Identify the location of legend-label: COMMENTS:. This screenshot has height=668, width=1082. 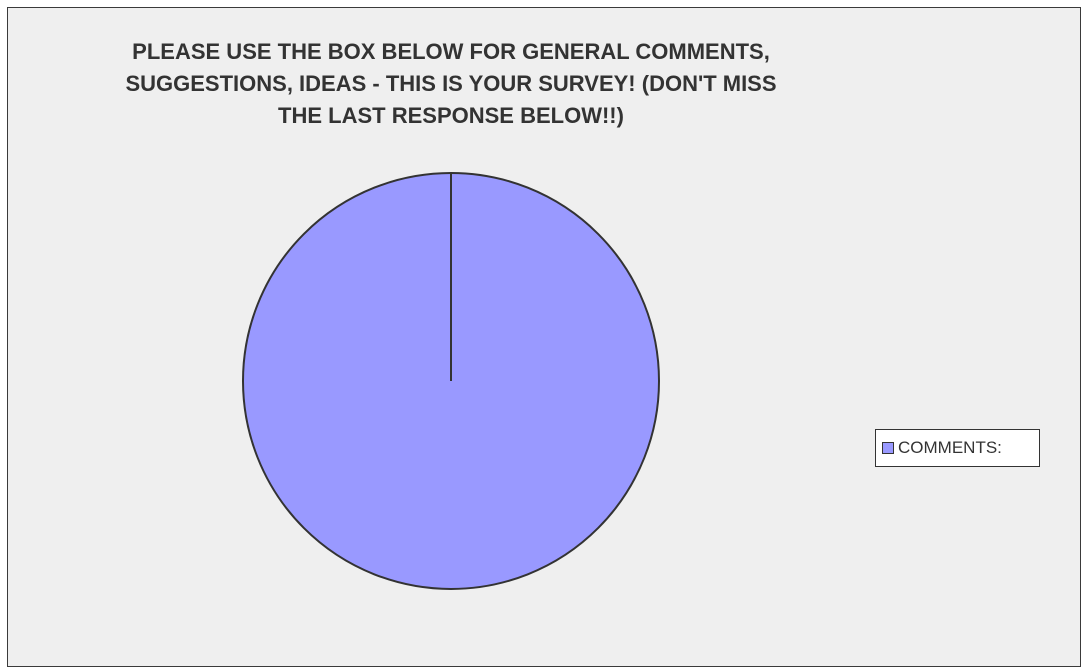
(950, 447).